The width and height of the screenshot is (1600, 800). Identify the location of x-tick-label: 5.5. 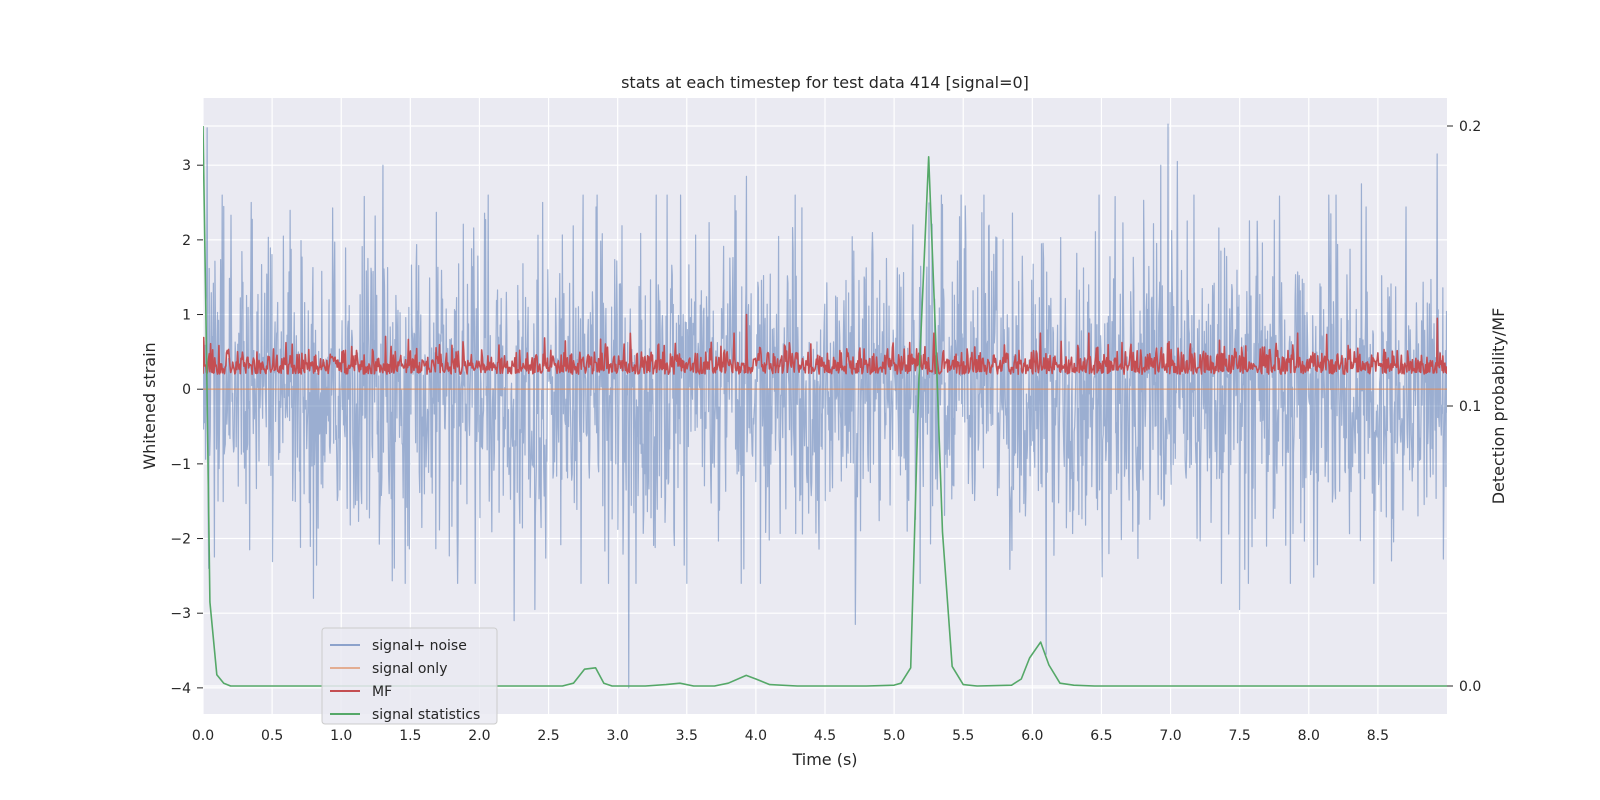
(963, 736).